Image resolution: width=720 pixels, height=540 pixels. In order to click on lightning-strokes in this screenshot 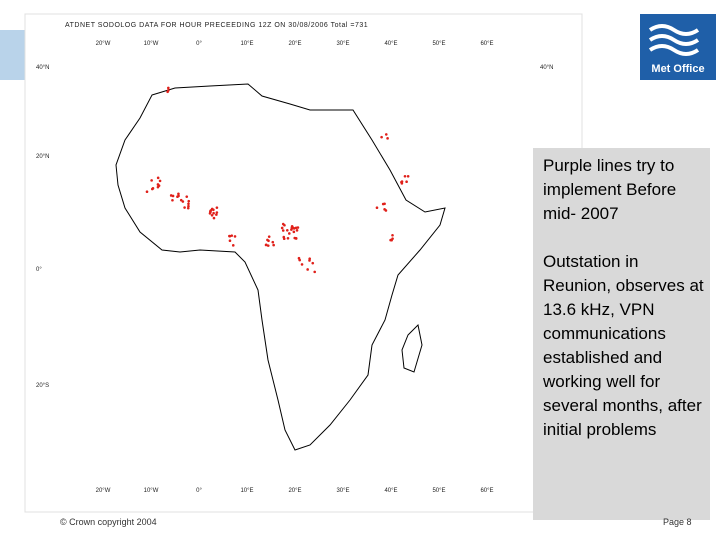, I will do `click(277, 180)`.